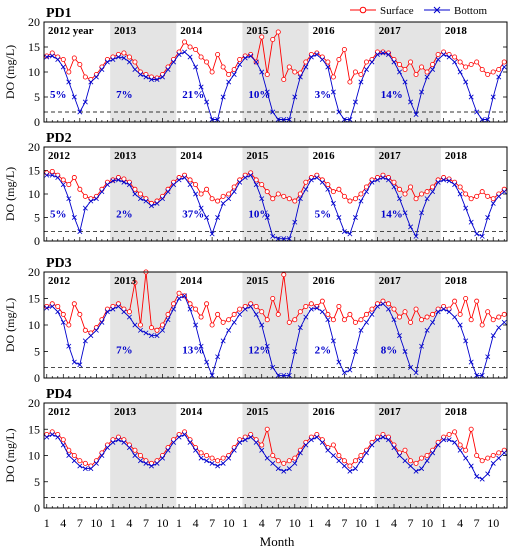 The height and width of the screenshot is (550, 512). Describe the element at coordinates (392, 215) in the screenshot. I see `percentage-annotation: 14%` at that location.